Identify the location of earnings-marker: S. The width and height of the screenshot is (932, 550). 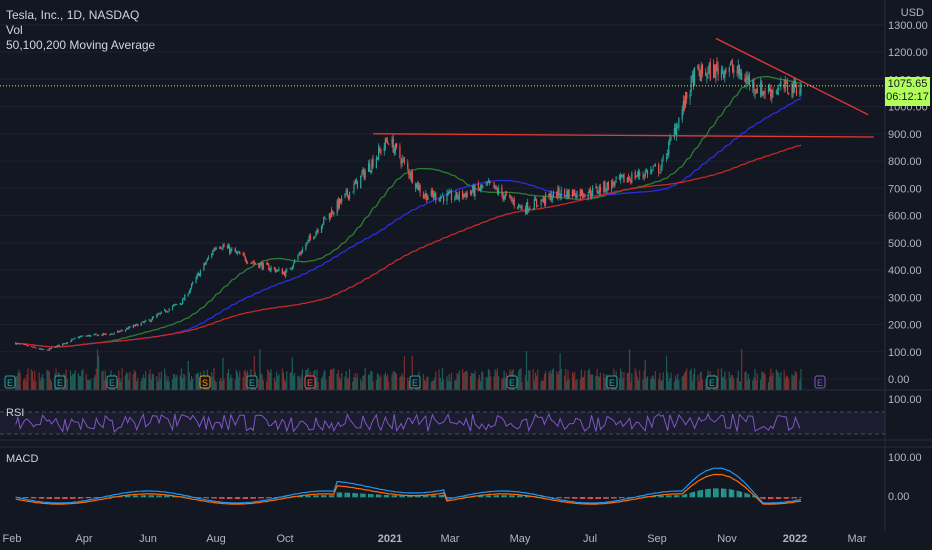
(205, 382).